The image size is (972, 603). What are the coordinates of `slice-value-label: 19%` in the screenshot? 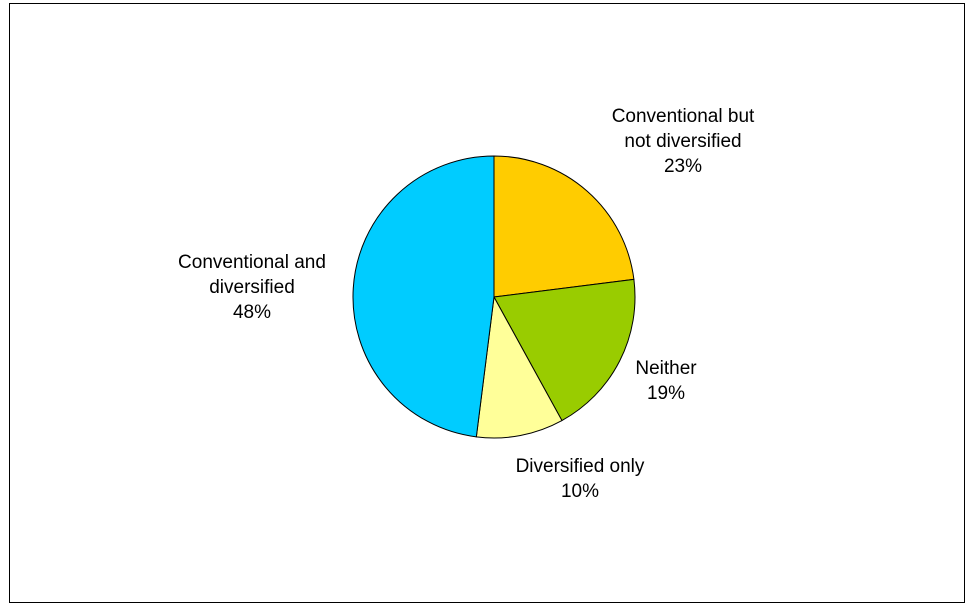 It's located at (666, 393).